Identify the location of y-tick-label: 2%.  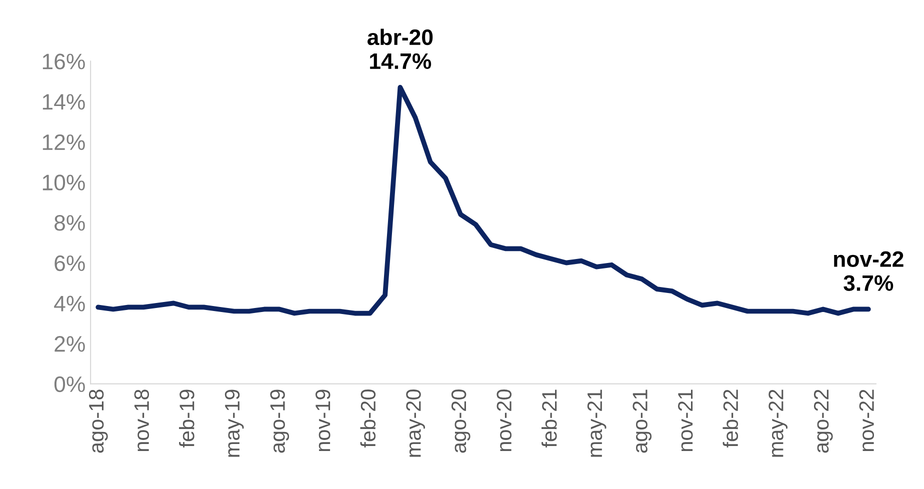
(69, 344).